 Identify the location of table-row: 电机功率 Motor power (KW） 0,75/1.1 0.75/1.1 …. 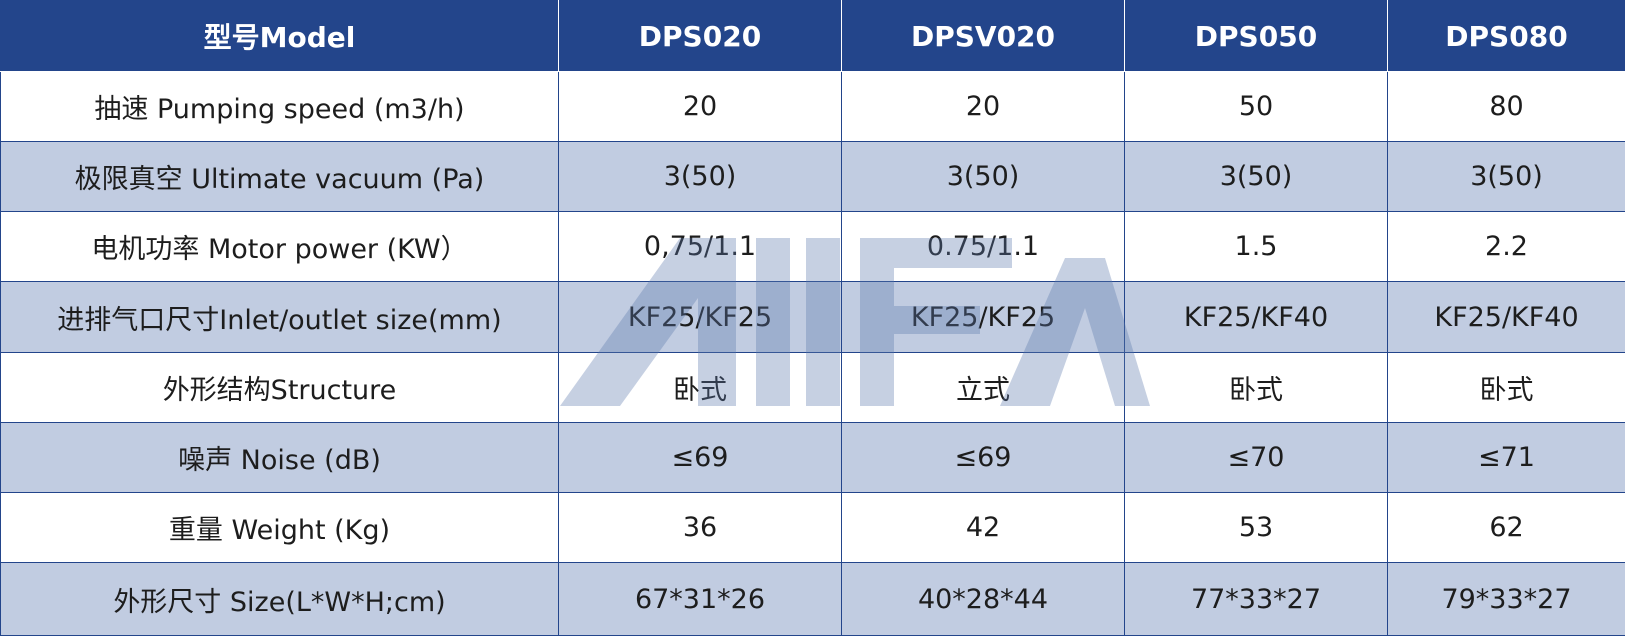
(813, 247).